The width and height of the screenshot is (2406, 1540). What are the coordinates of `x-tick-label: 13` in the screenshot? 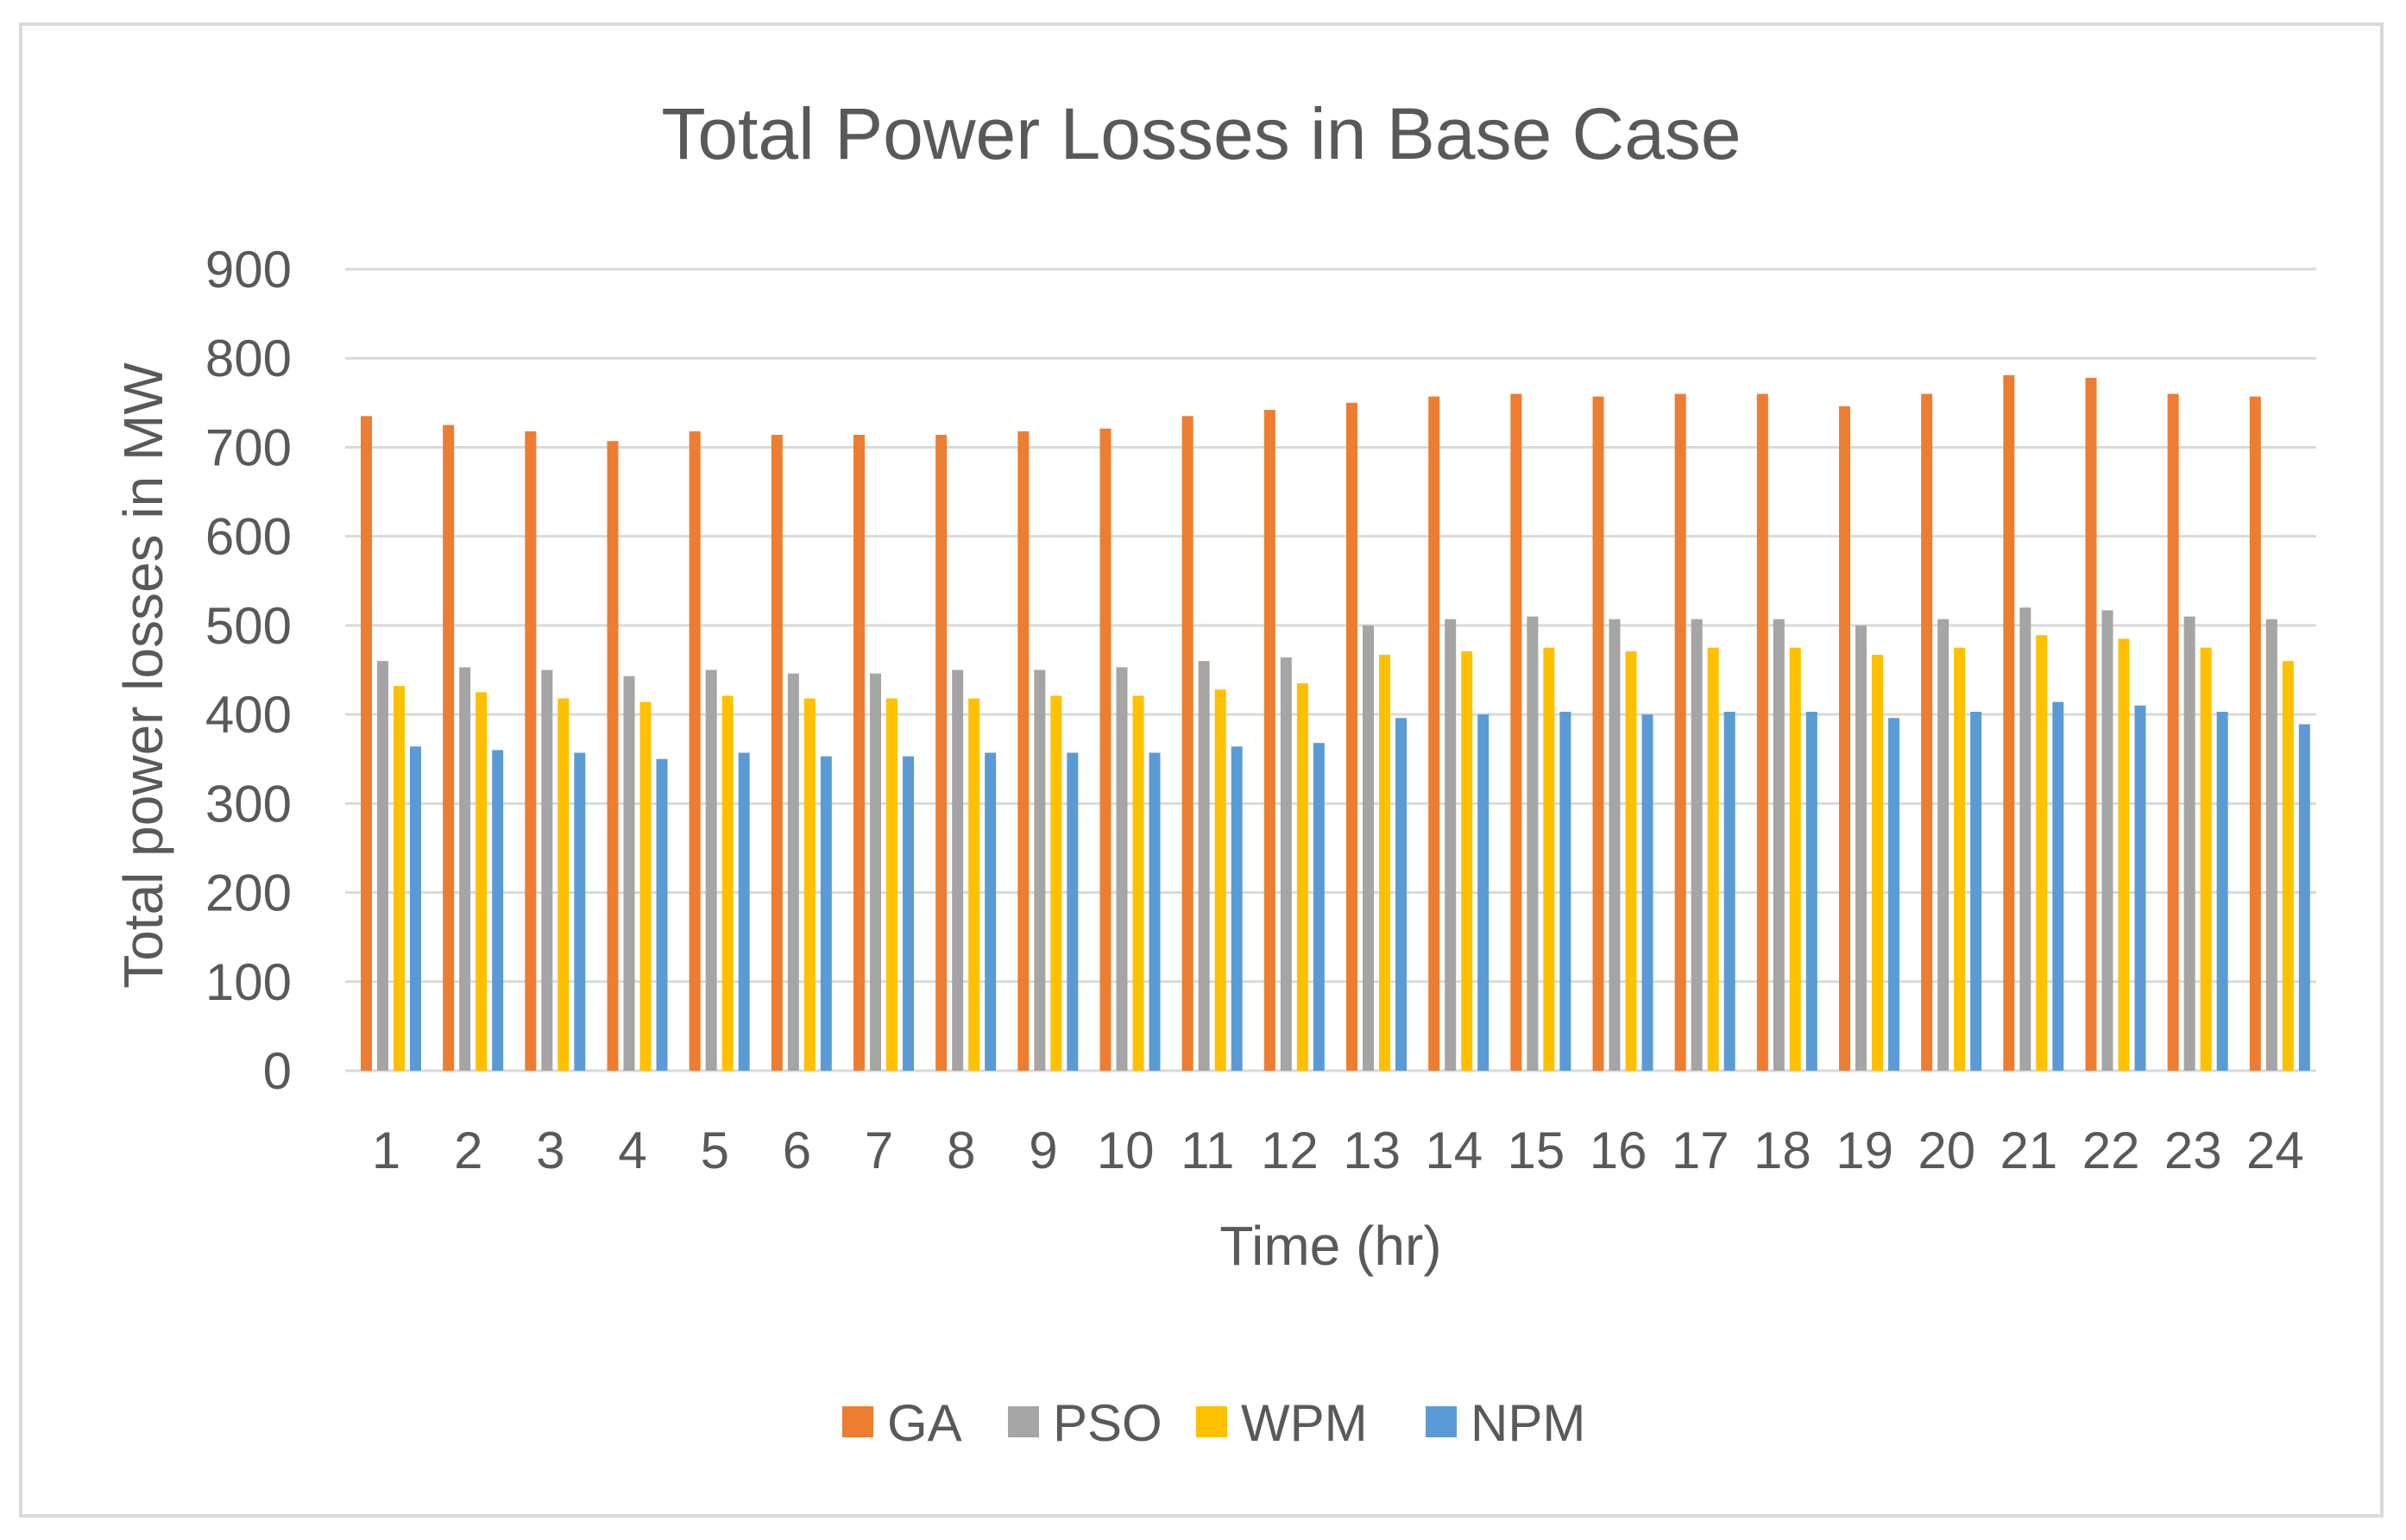 It's located at (1372, 1151).